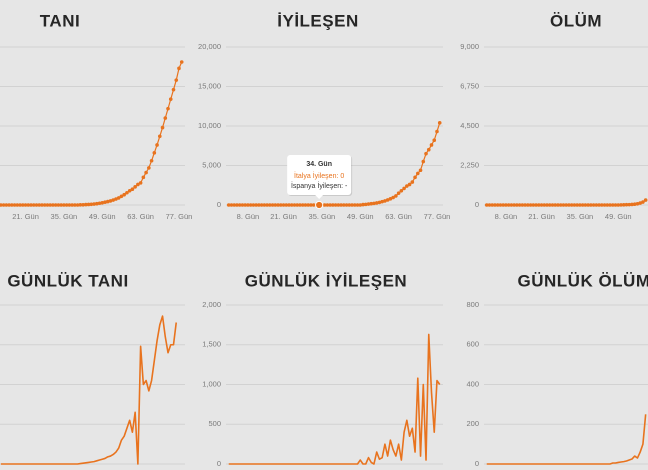  What do you see at coordinates (317, 20) in the screenshot?
I see `chart-title: İYİLEŞEN` at bounding box center [317, 20].